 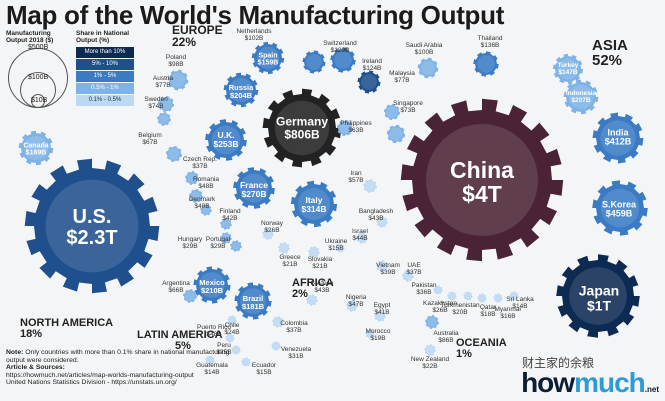 I want to click on label-czech-rep-: Czech Rep. $37B, so click(x=200, y=163).